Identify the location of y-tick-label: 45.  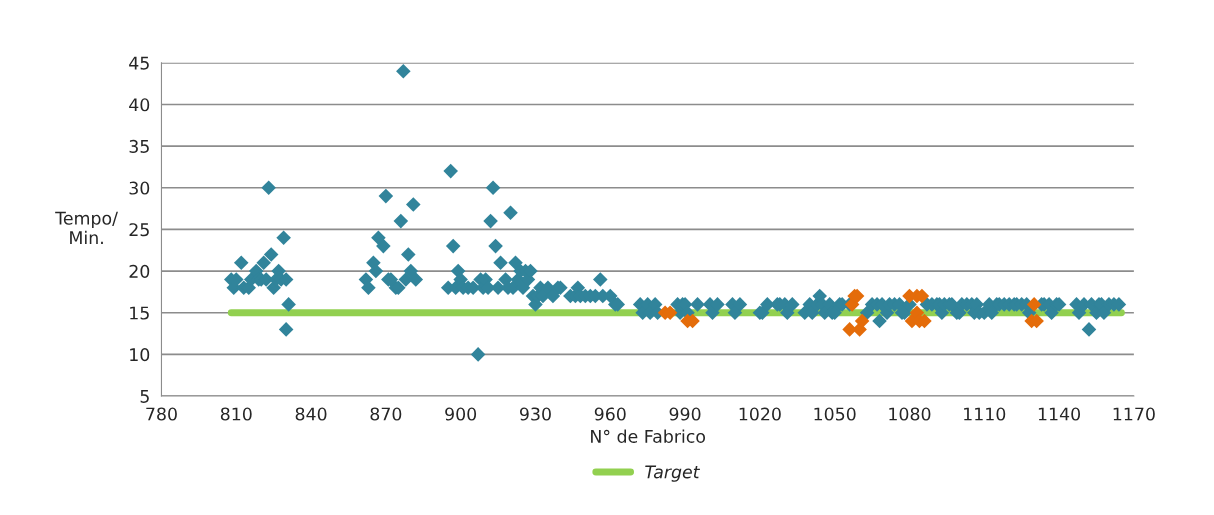
(139, 63).